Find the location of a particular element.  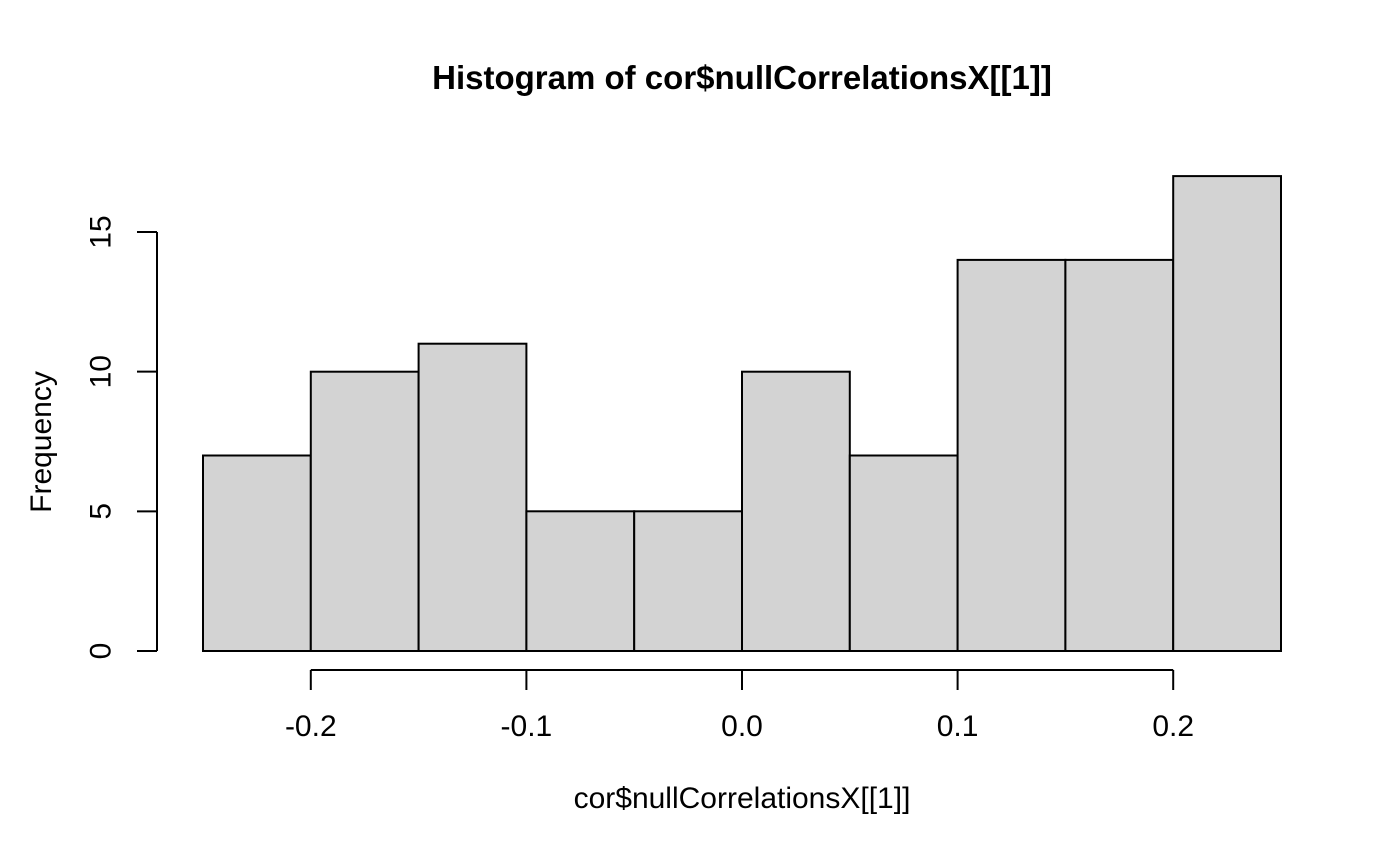

chart-title: Histogram of cor$nullCorrelationsX[[1]] is located at coordinates (742, 77).